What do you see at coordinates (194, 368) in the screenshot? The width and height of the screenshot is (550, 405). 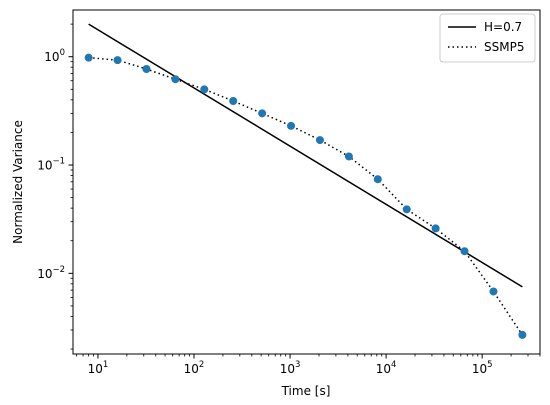 I see `x-tick-label: 10²` at bounding box center [194, 368].